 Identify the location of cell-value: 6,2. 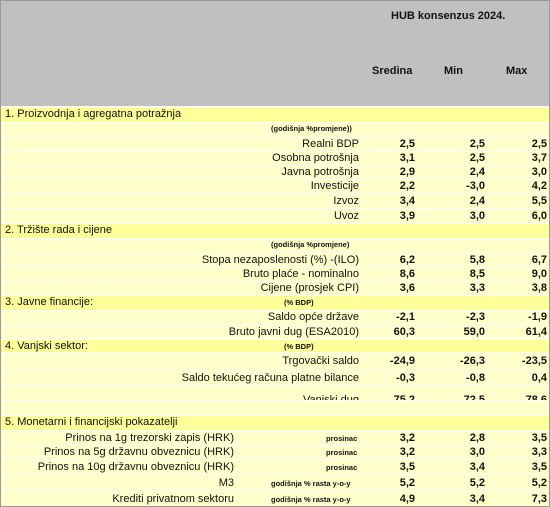
(407, 260).